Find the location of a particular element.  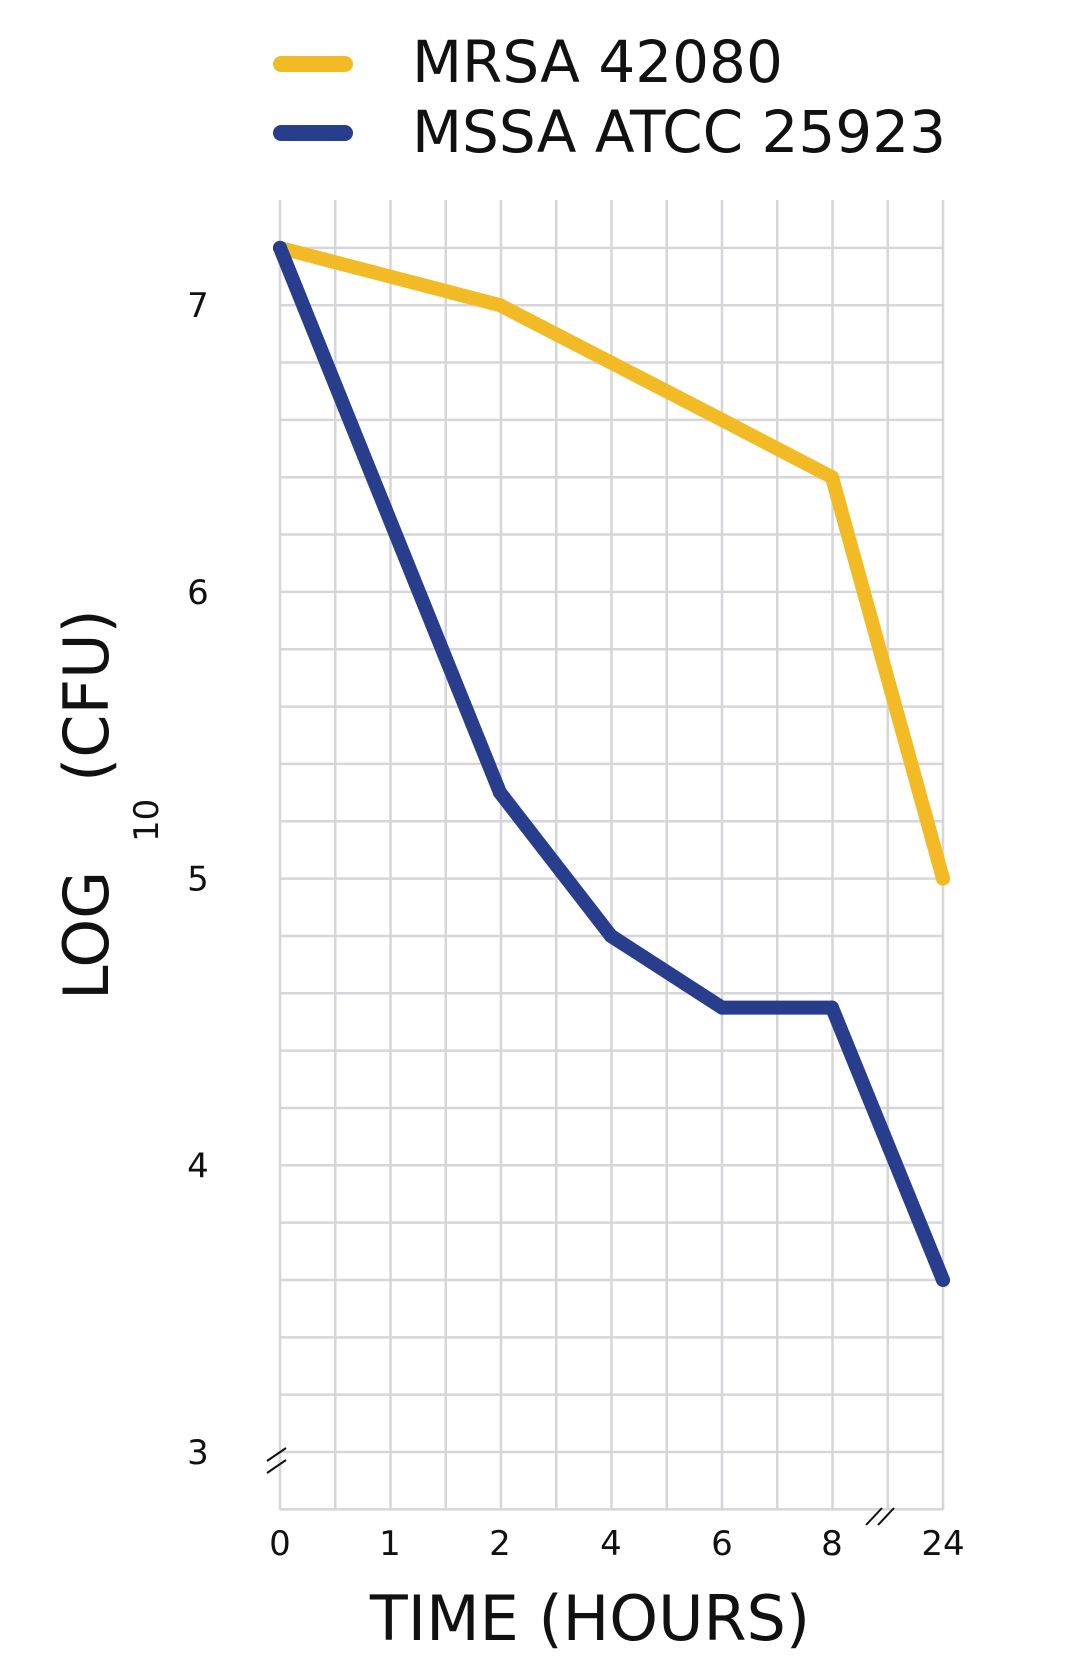

x-tick-label: 4 is located at coordinates (611, 1544).